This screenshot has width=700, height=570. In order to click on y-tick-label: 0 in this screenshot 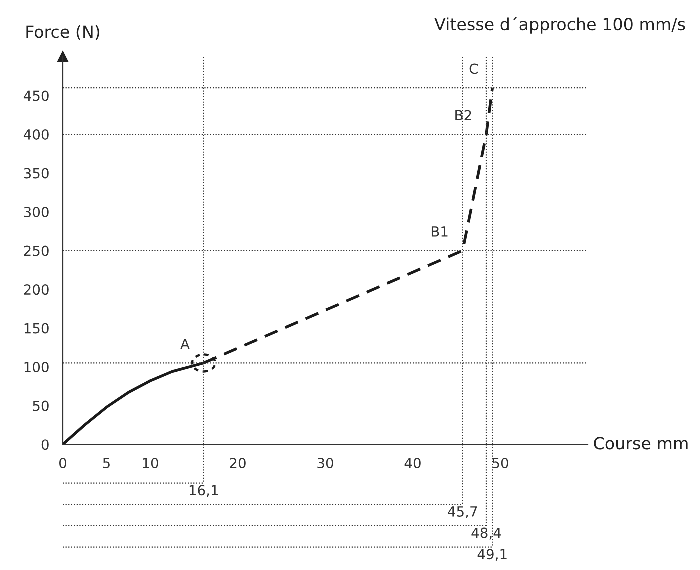, I will do `click(45, 445)`.